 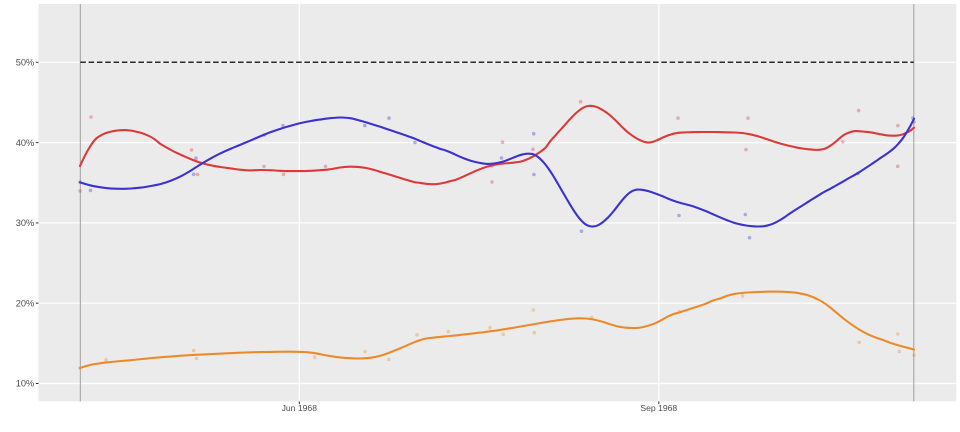 I want to click on svg-text: 20%, so click(x=25, y=303).